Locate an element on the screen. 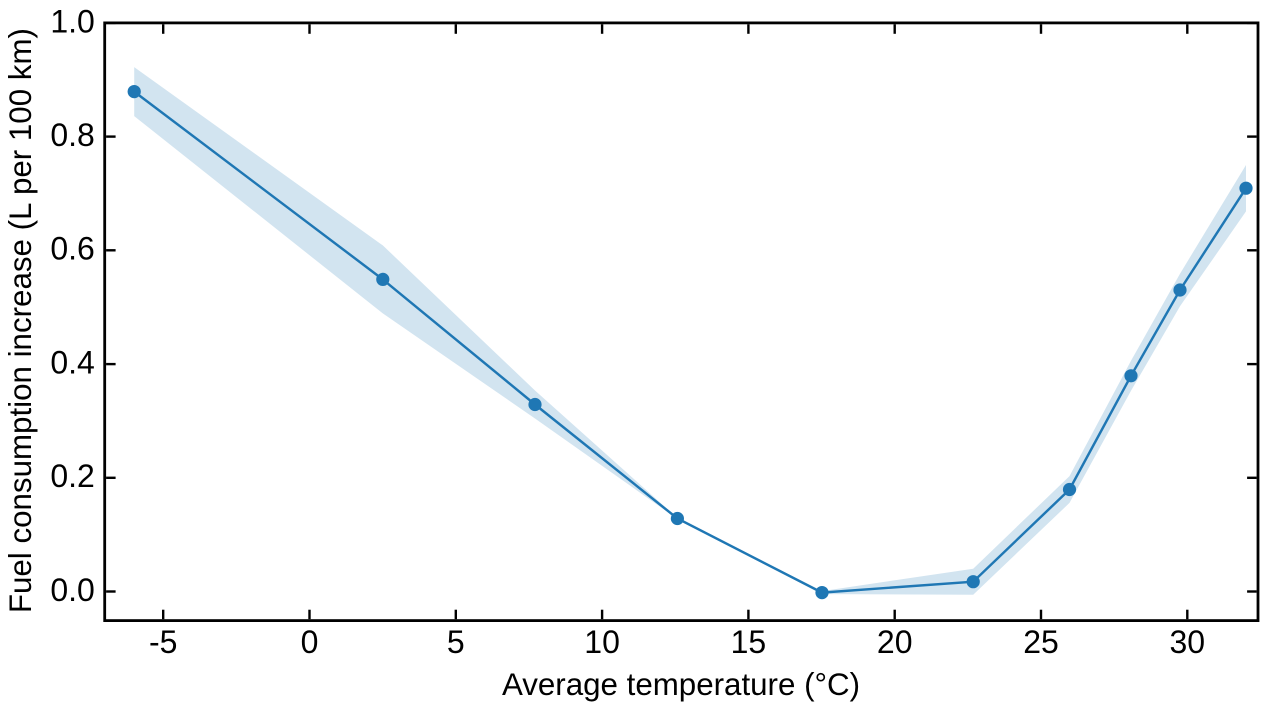  svg-text: 0.0 is located at coordinates (72, 590).